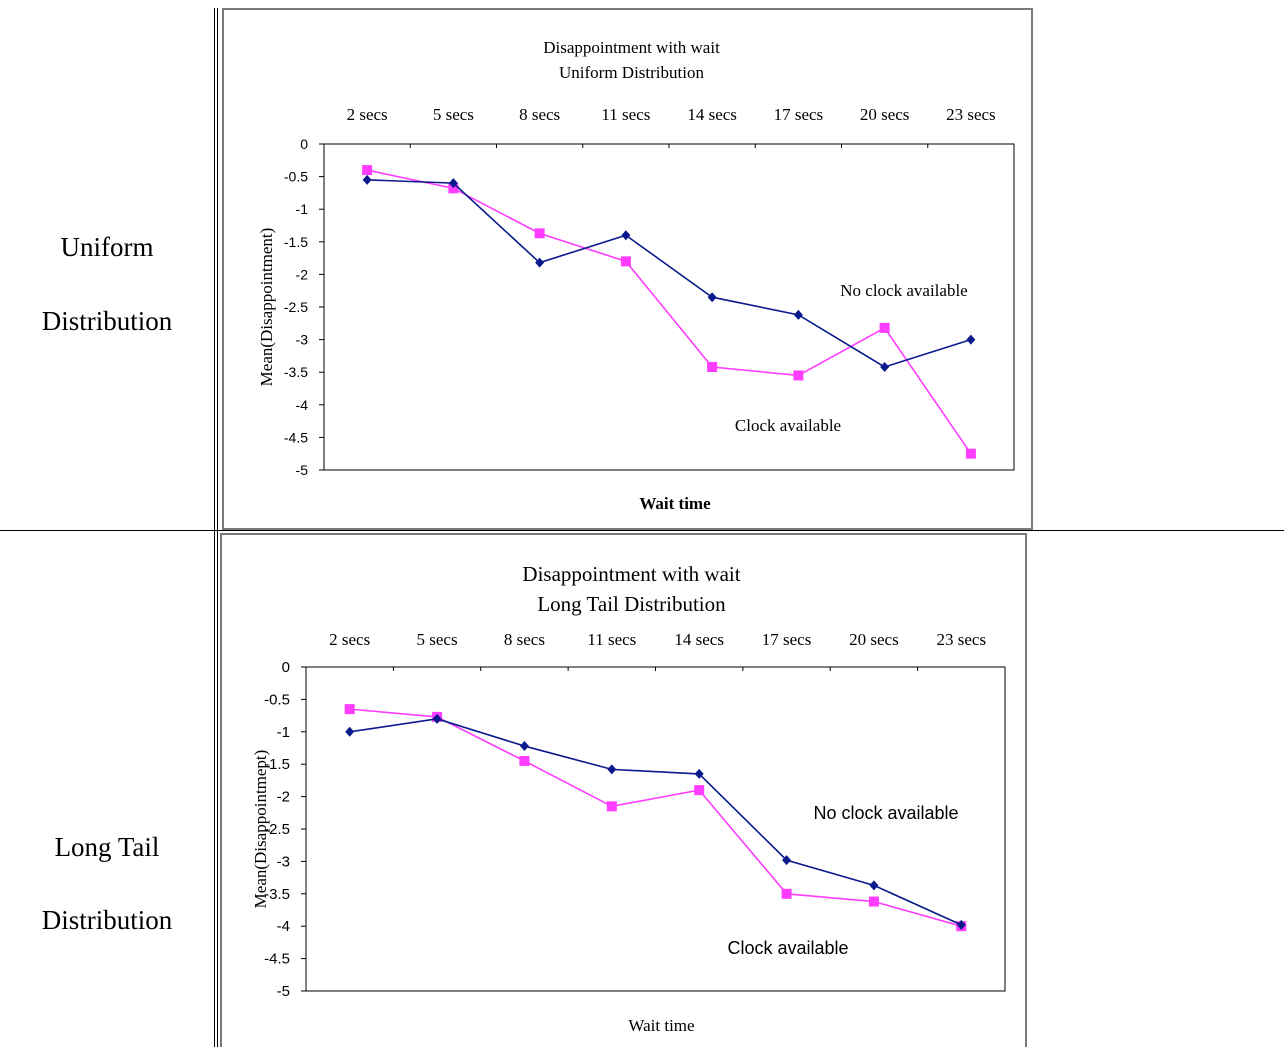  What do you see at coordinates (217, 527) in the screenshot?
I see `table-divider-vertical-inner` at bounding box center [217, 527].